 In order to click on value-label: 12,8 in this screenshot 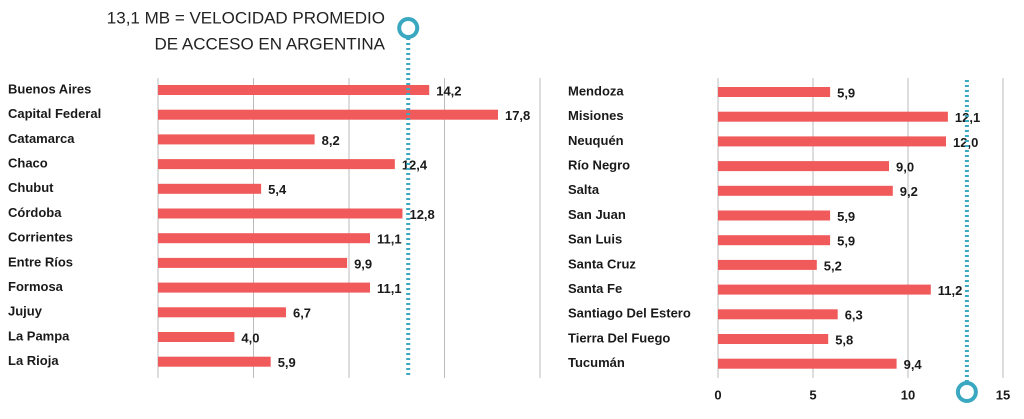, I will do `click(421, 214)`.